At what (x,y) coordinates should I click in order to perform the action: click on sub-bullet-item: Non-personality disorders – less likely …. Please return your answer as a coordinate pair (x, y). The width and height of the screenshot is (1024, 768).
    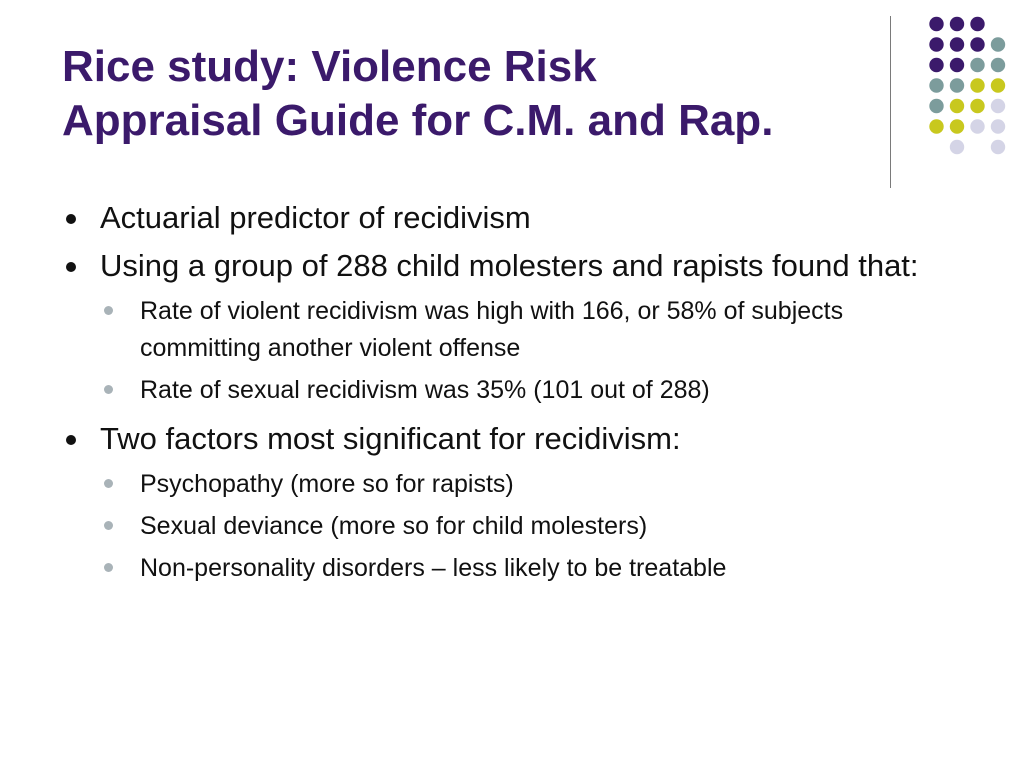
    Looking at the image, I should click on (531, 568).